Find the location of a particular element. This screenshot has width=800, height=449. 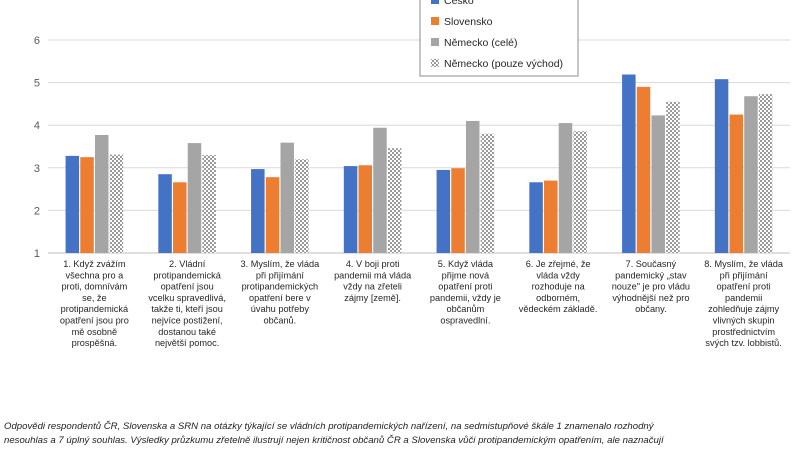

y-tick-label: 2 is located at coordinates (37, 211).